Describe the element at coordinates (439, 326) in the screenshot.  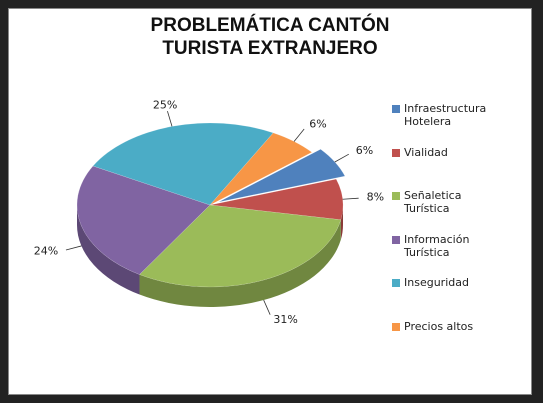
I see `legend-label: Precios altos` at that location.